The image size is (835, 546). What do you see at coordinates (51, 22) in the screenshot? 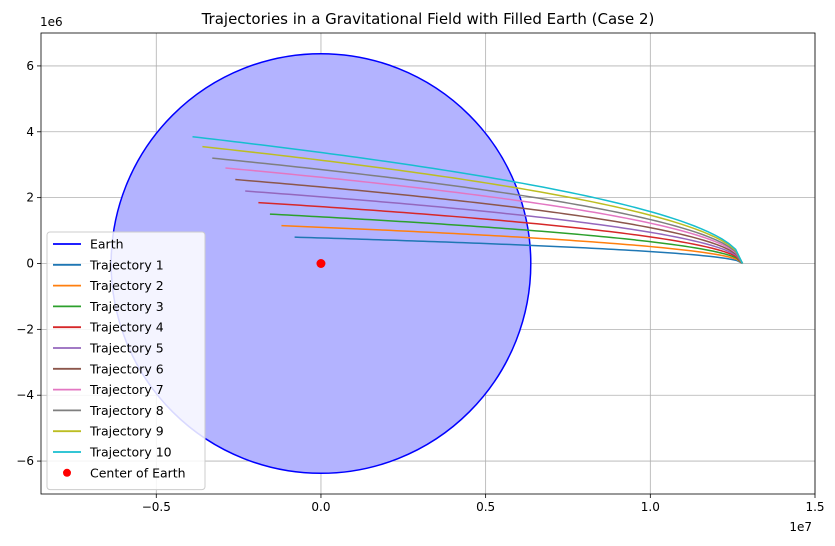
I see `y-offset-label: 1e6` at bounding box center [51, 22].